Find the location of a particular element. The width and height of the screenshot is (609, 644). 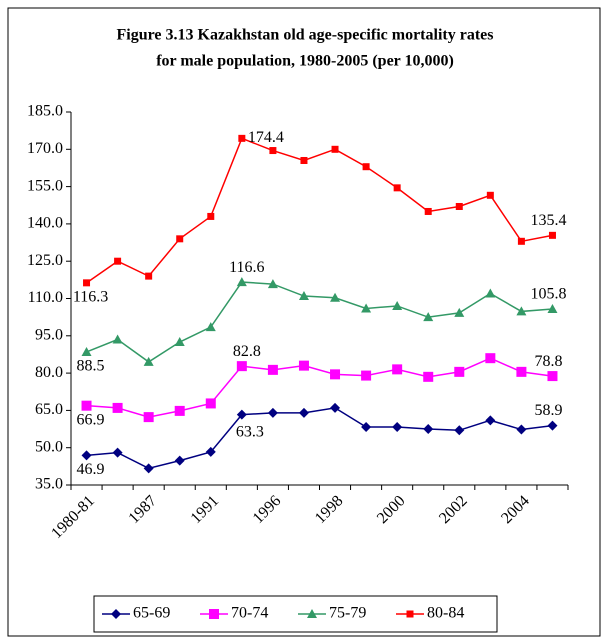

y-tick-label: 80.0 is located at coordinates (49, 372).